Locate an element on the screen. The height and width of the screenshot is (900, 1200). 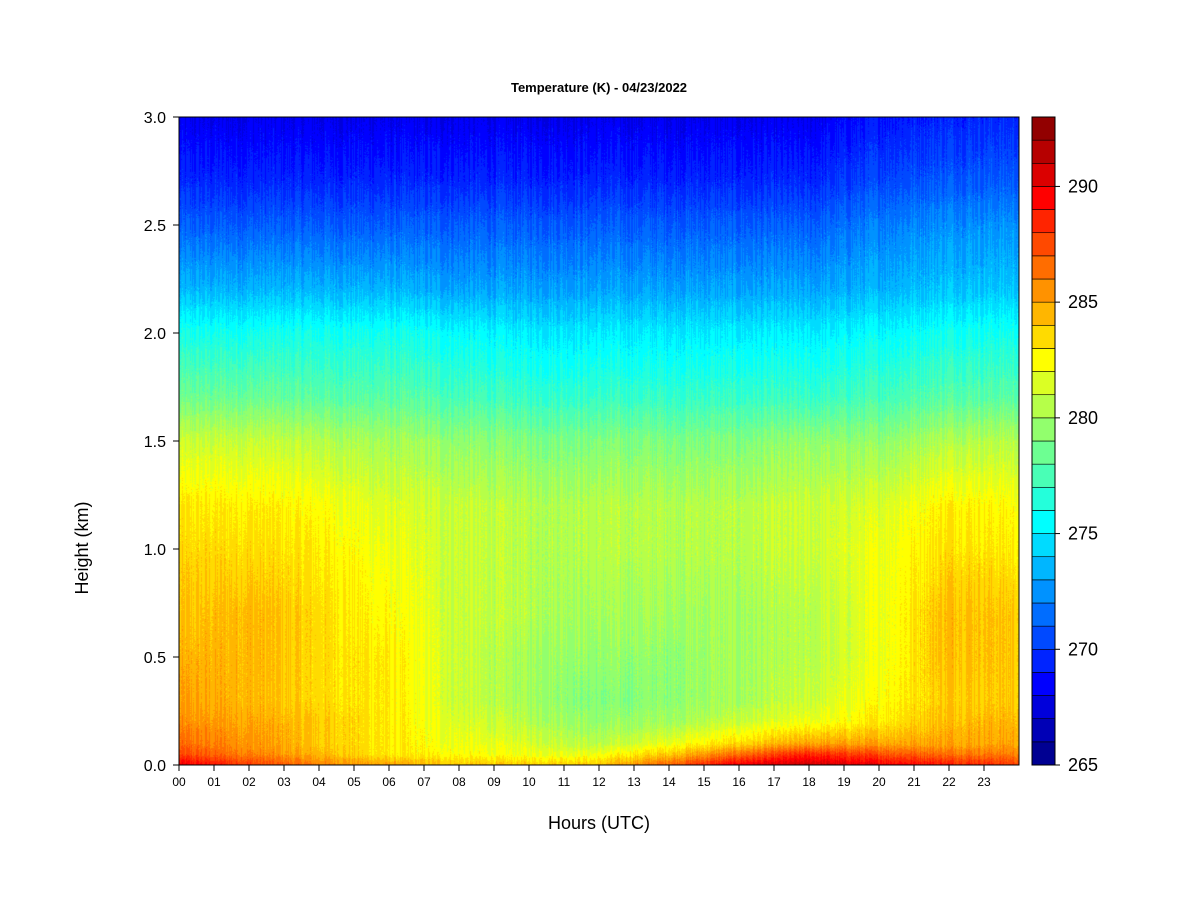
colorbar-tick-label: 275 is located at coordinates (1083, 534).